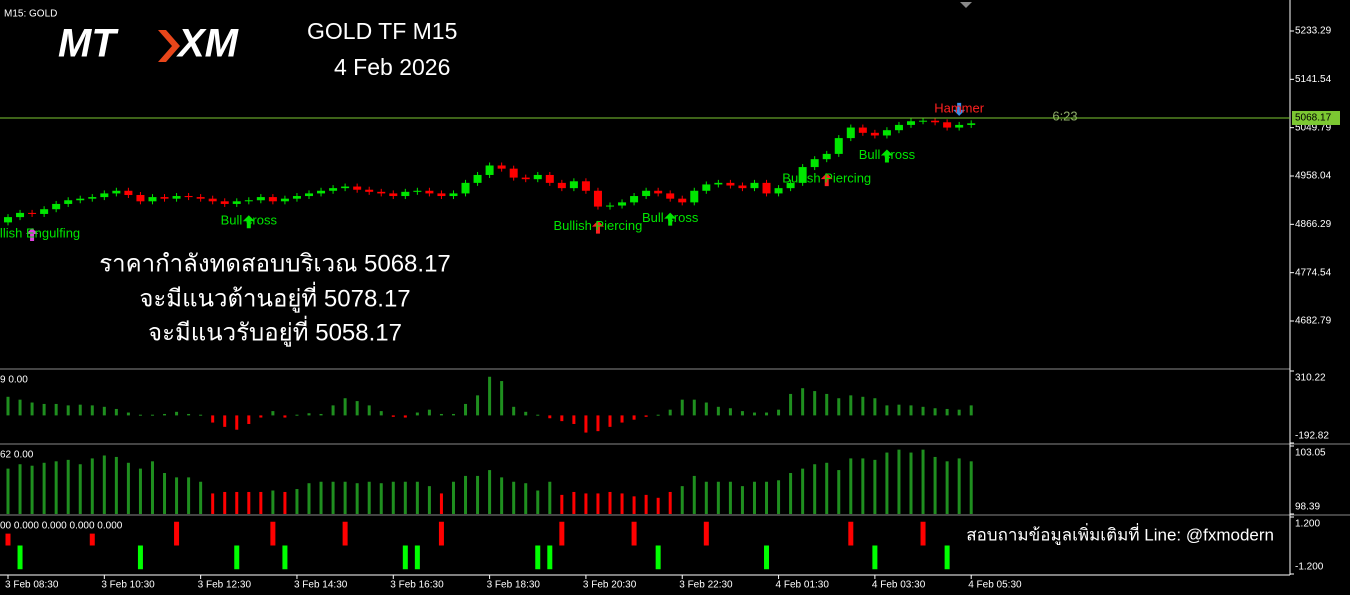 The height and width of the screenshot is (595, 1350). What do you see at coordinates (417, 585) in the screenshot?
I see `x-tick-label: 3 Feb 16:30` at bounding box center [417, 585].